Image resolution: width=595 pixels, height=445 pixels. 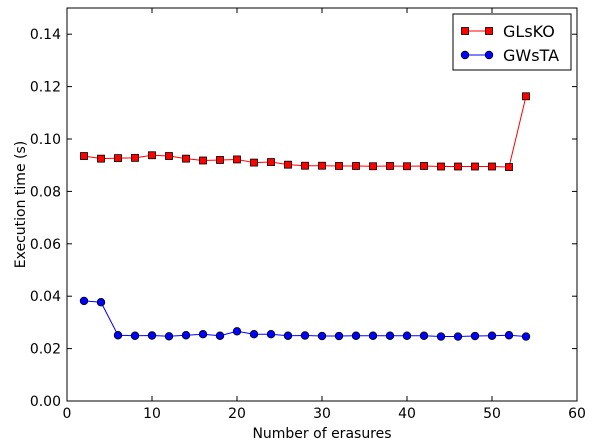 I want to click on y-tick-label: 0.12, so click(x=45, y=88).